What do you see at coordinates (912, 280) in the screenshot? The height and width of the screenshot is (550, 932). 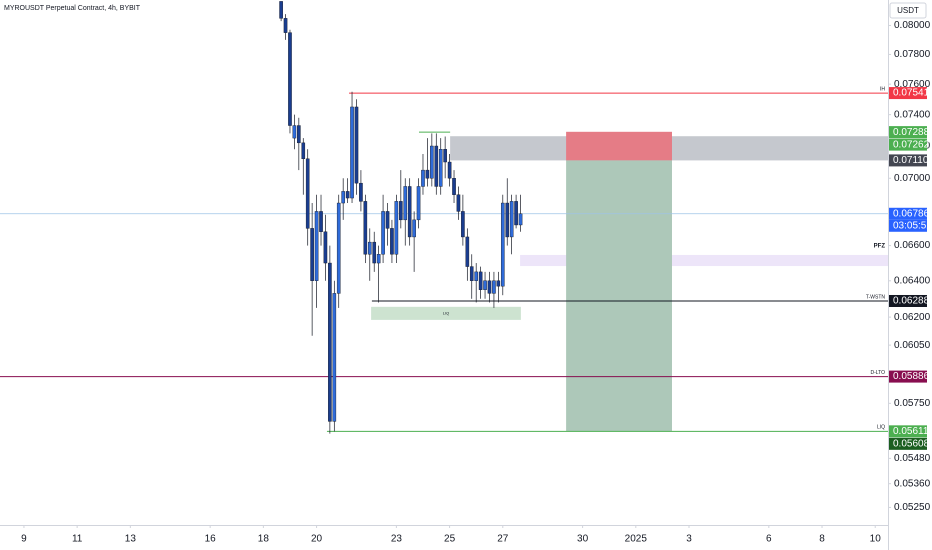 I see `y-tick-label: 0.06400` at bounding box center [912, 280].